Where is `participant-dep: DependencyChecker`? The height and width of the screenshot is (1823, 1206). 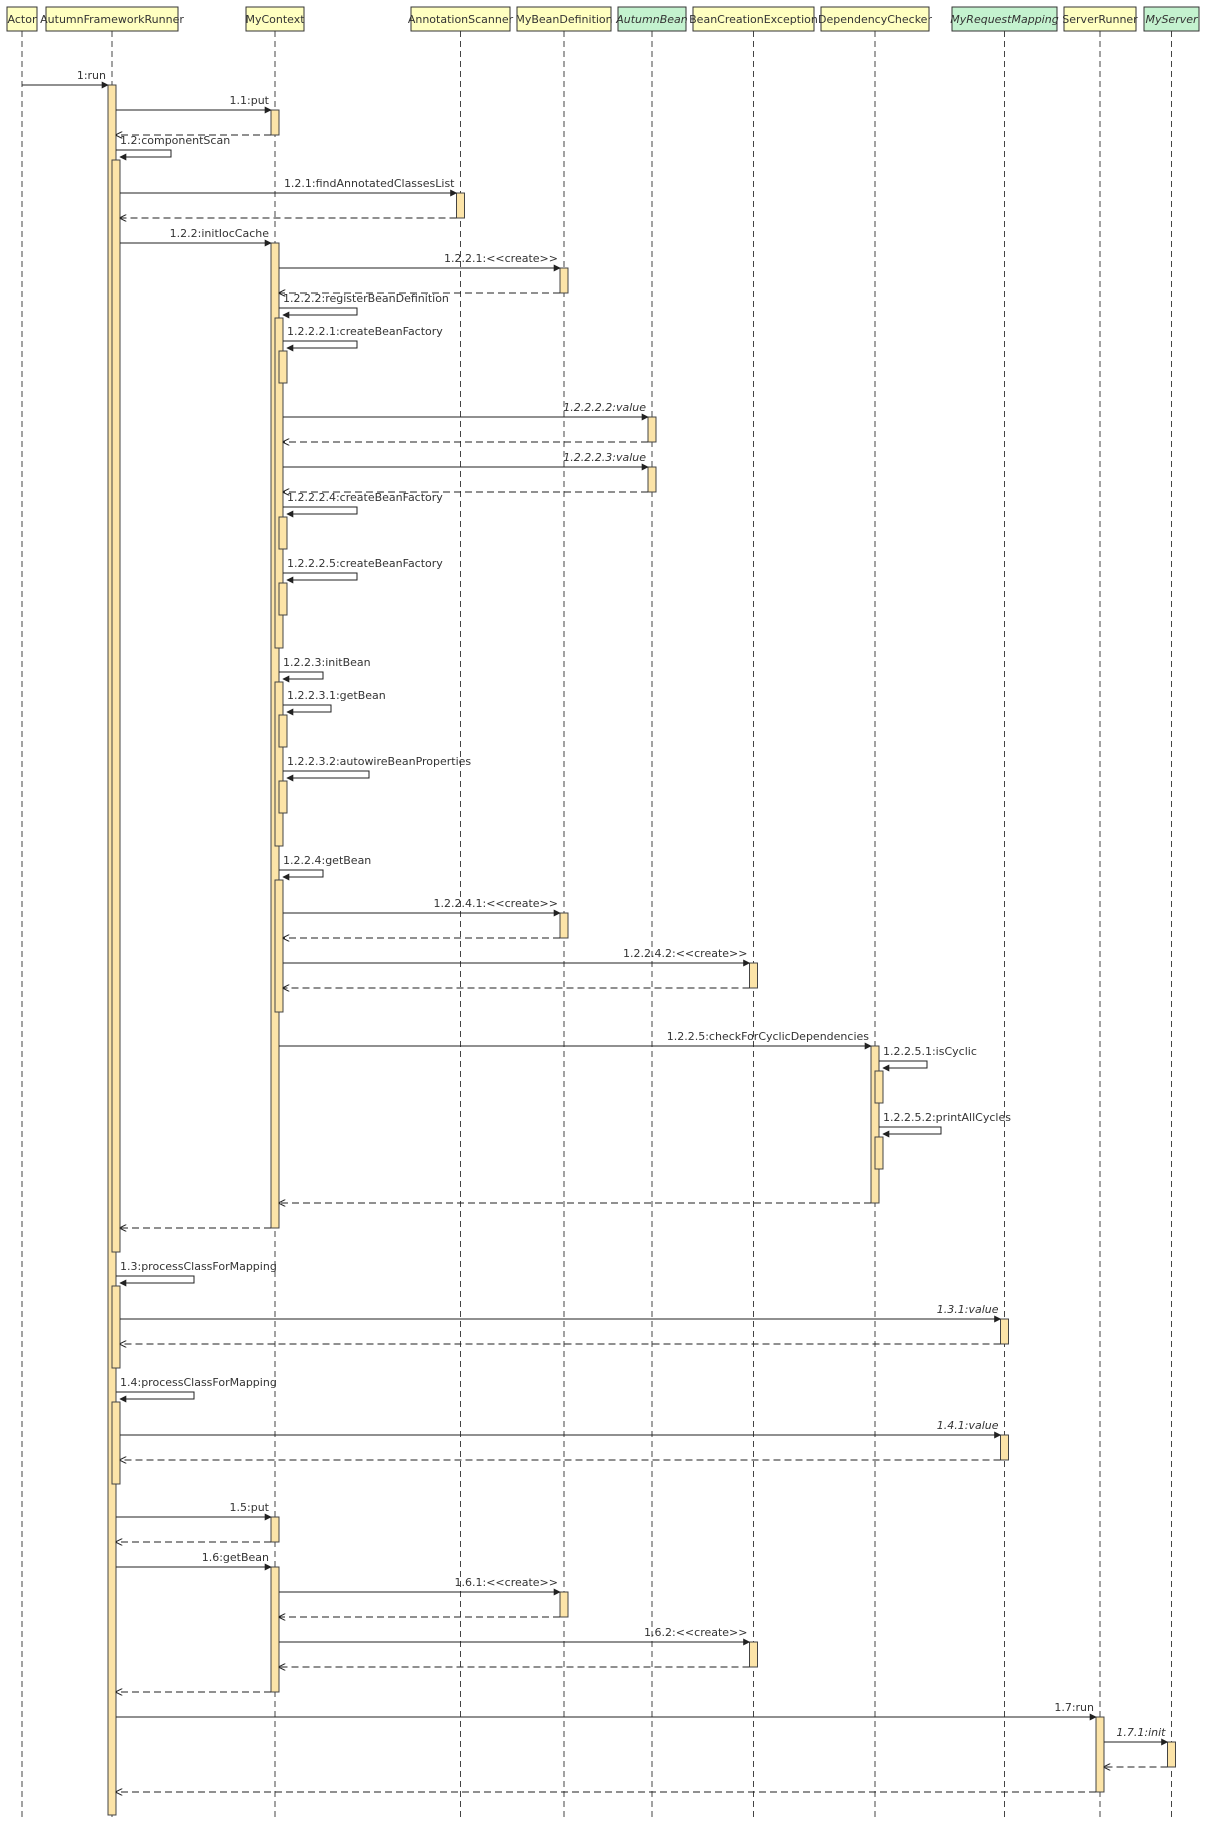 participant-dep: DependencyChecker is located at coordinates (875, 19).